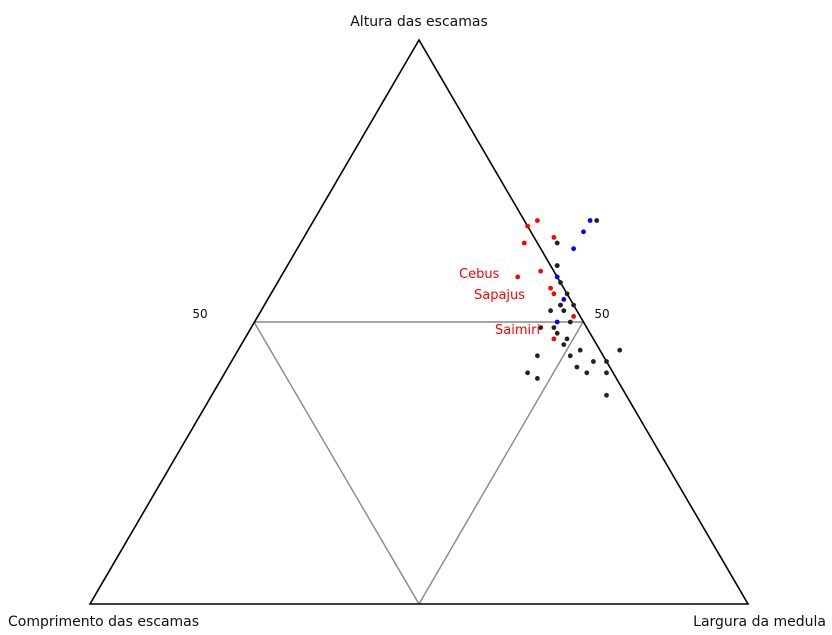  Describe the element at coordinates (517, 330) in the screenshot. I see `group-label-saimiri: Saimiri` at that location.